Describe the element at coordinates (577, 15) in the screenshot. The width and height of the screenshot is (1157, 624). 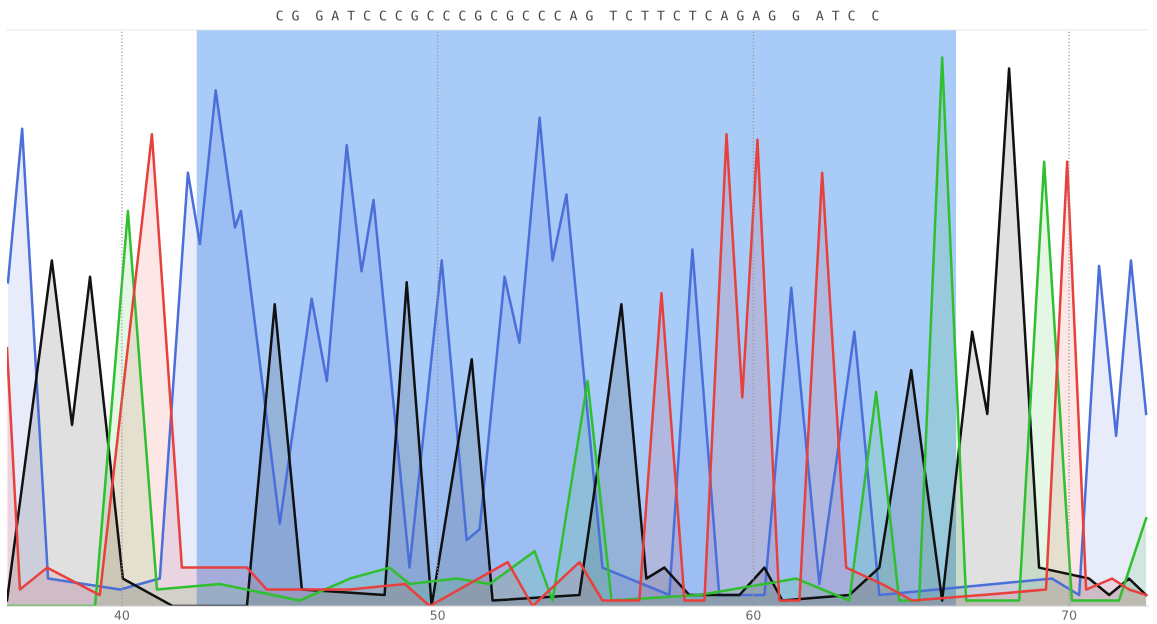
I see `text: C G G A T C C C G C C C G C G C C C A G T C T T C T C A G A G G A T C C` at that location.